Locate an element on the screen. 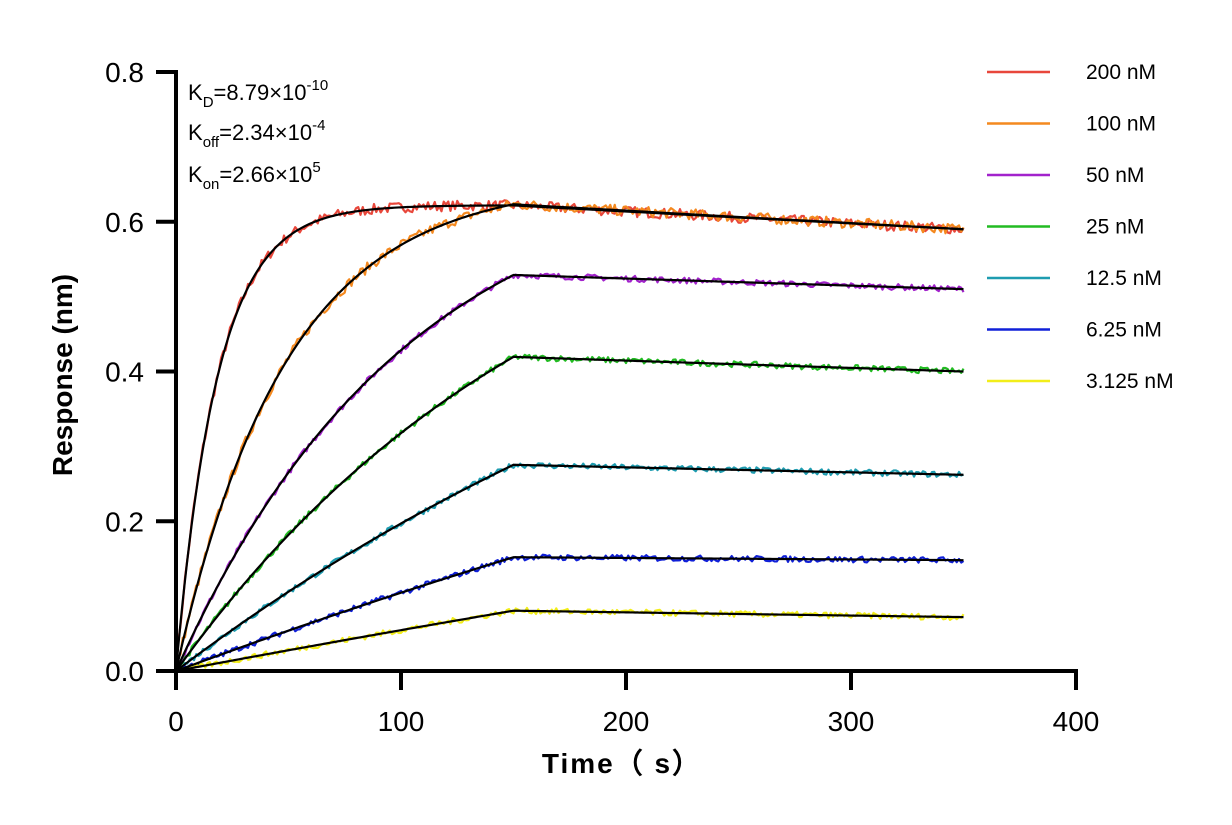 The width and height of the screenshot is (1232, 825). legend-label: 200 nM is located at coordinates (1121, 72).